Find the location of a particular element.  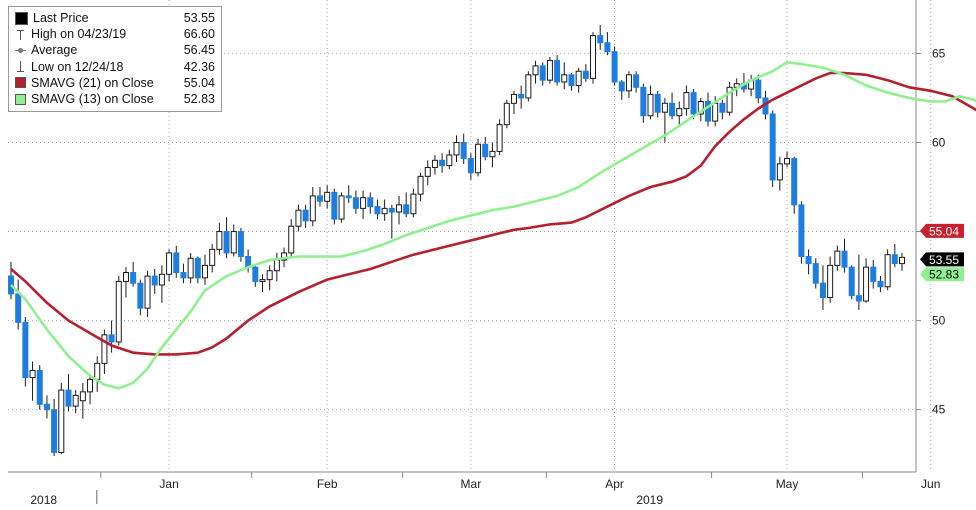

x-tick-label: Jun is located at coordinates (930, 484).